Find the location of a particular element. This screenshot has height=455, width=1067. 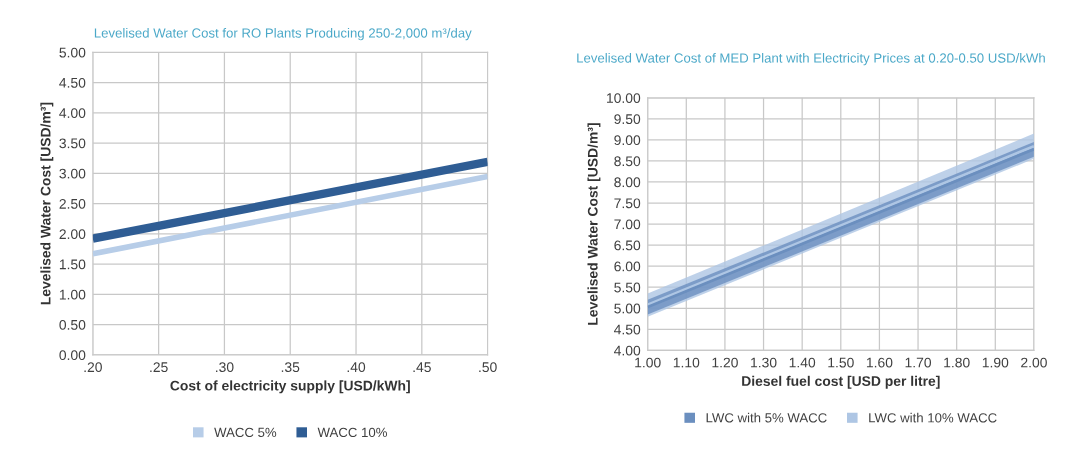

y-tick-label: 8.50 is located at coordinates (627, 161).